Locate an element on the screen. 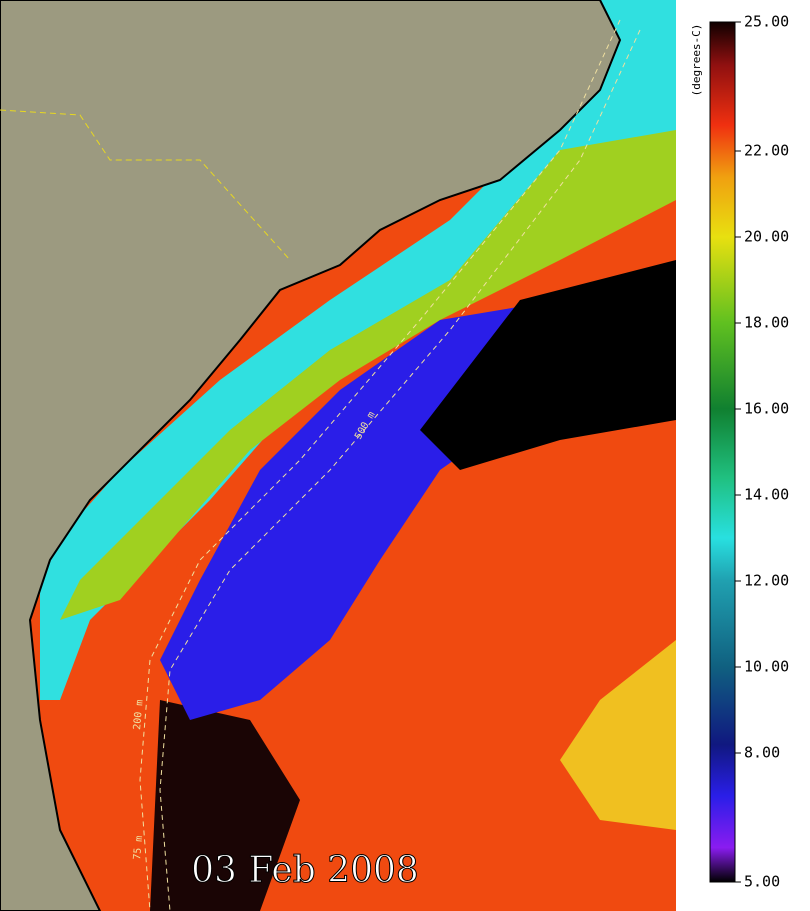 Image resolution: width=810 pixels, height=911 pixels. colorbar-tick-label: 5.00 is located at coordinates (762, 882).